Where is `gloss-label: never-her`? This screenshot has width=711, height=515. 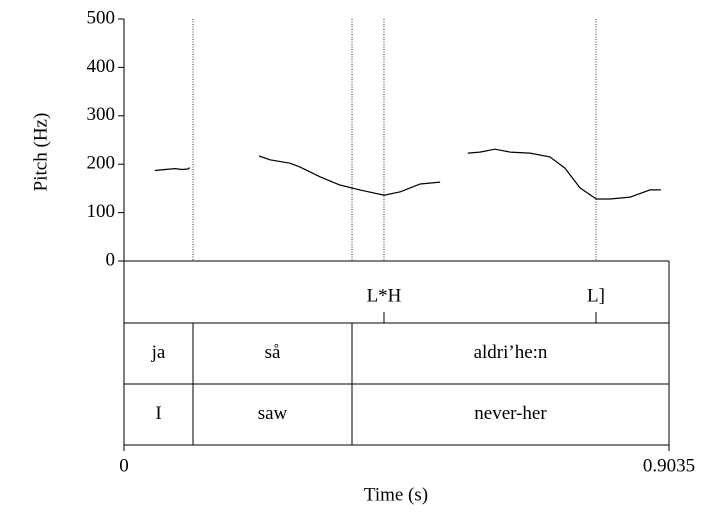 gloss-label: never-her is located at coordinates (510, 413).